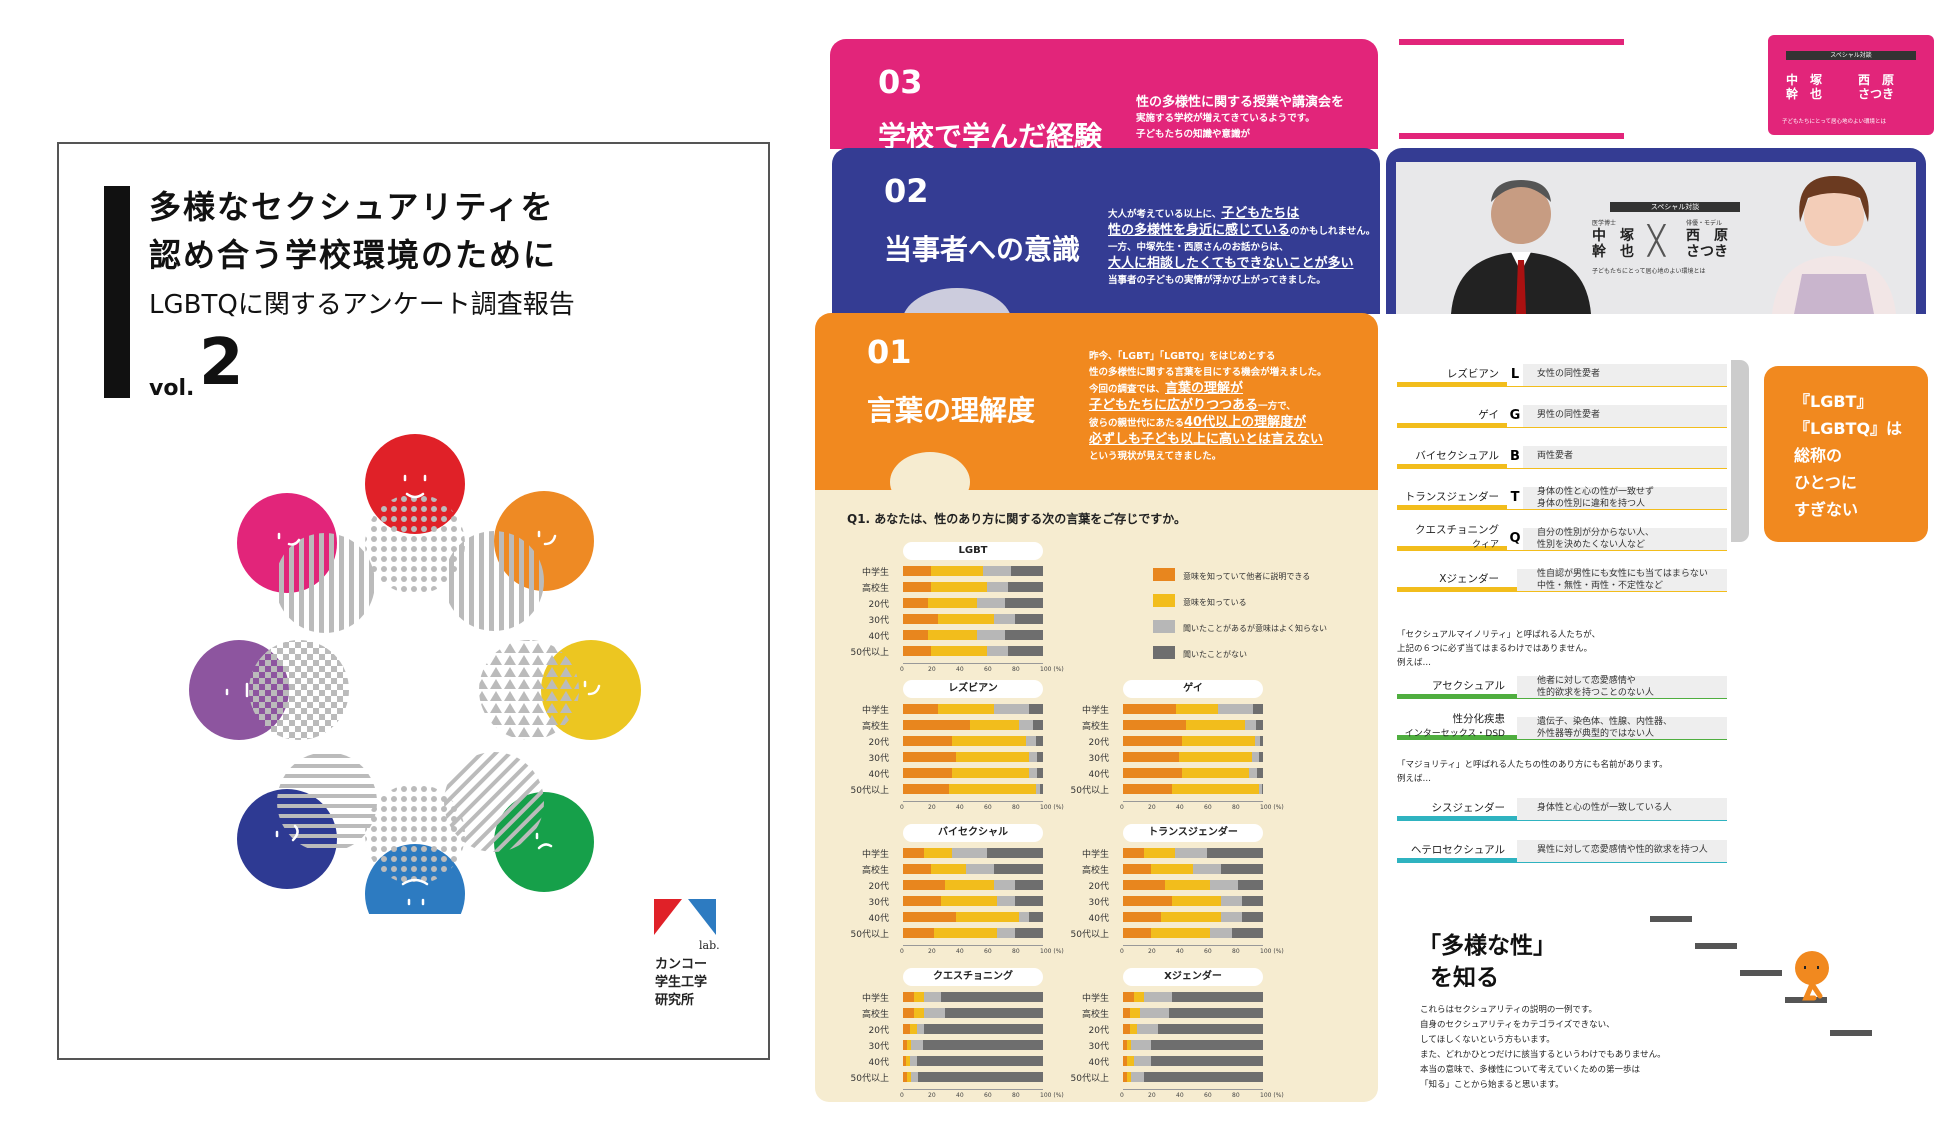 Image resolution: width=1952 pixels, height=1137 pixels. What do you see at coordinates (1098, 743) in the screenshot?
I see `category-label: 20代` at bounding box center [1098, 743].